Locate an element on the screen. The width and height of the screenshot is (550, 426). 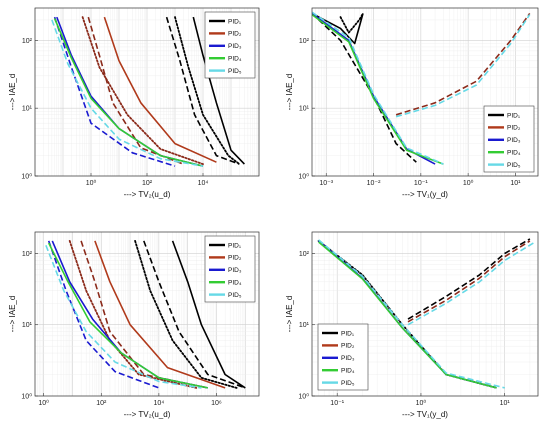
x-tick-label: 10⁻² is located at coordinates (374, 183).